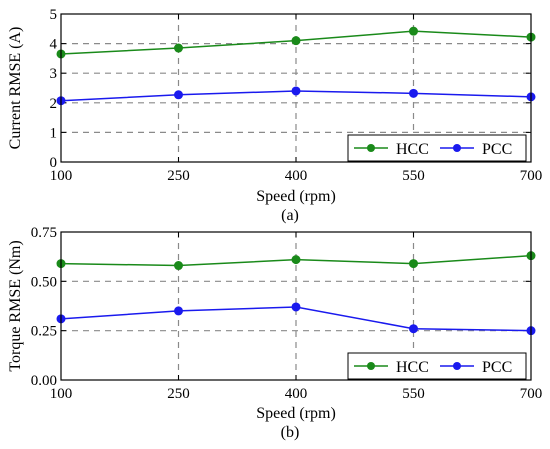 This screenshot has height=449, width=550. What do you see at coordinates (15, 88) in the screenshot?
I see `y-axis-label: Current RMSE (A)` at bounding box center [15, 88].